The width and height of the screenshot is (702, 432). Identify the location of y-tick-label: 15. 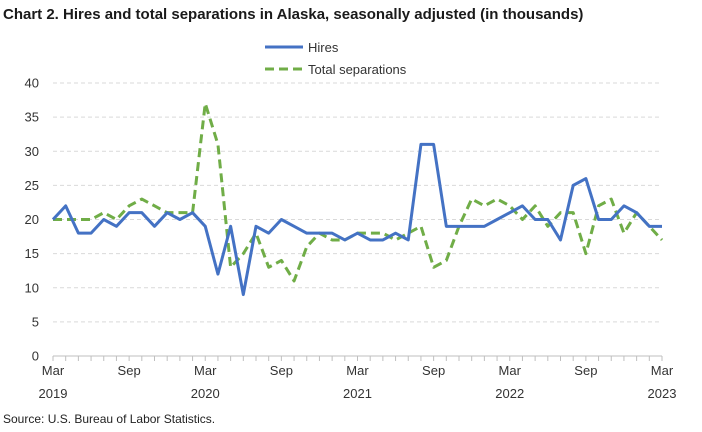
(32, 253).